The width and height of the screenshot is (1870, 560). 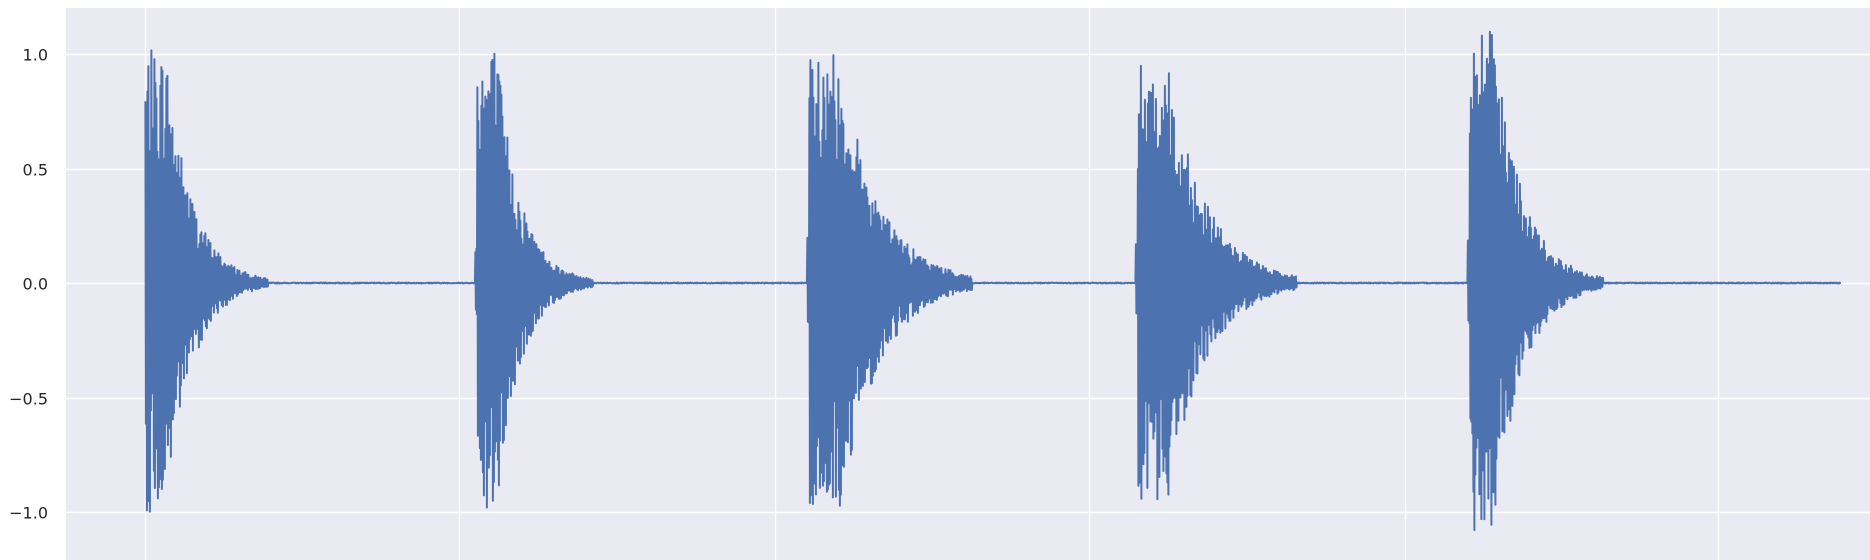 What do you see at coordinates (35, 284) in the screenshot?
I see `y-tick-label: 0.0` at bounding box center [35, 284].